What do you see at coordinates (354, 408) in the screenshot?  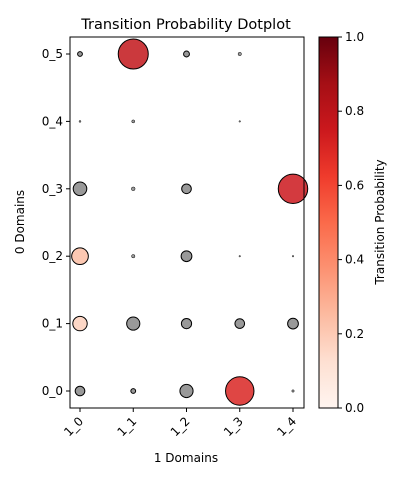 I see `colorbar-tick-label: 0.0` at bounding box center [354, 408].